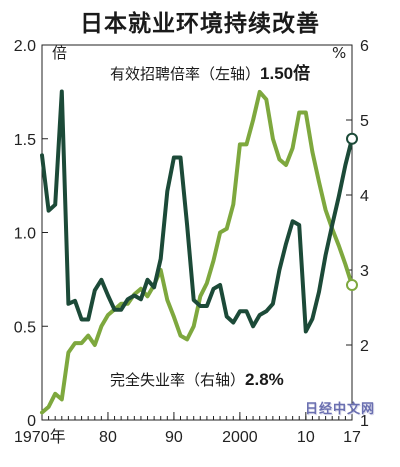 Image resolution: width=400 pixels, height=467 pixels. I want to click on right-tick-label: 4, so click(364, 196).